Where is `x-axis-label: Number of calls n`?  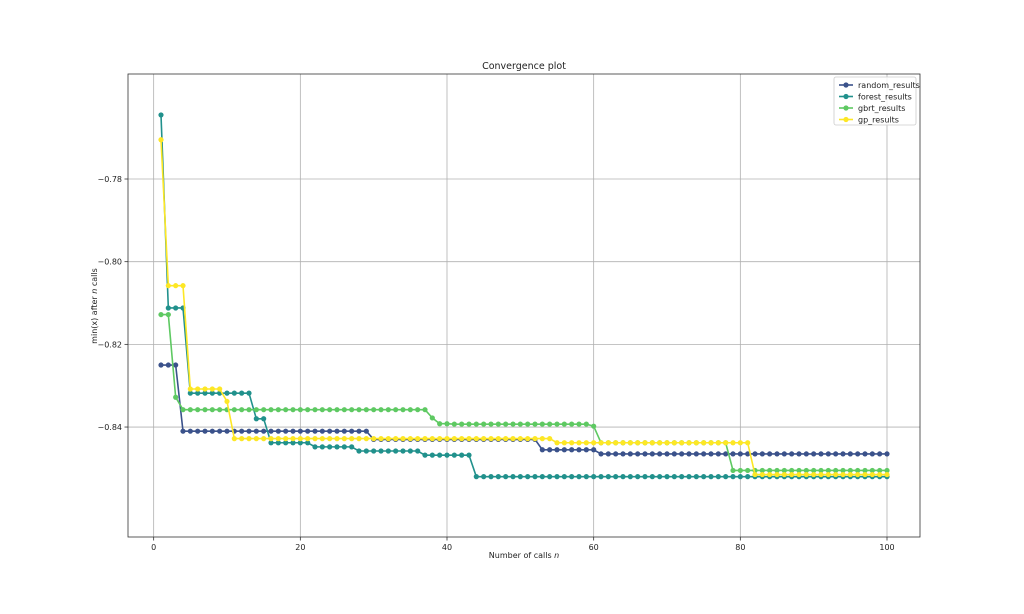 x-axis-label: Number of calls n is located at coordinates (524, 555).